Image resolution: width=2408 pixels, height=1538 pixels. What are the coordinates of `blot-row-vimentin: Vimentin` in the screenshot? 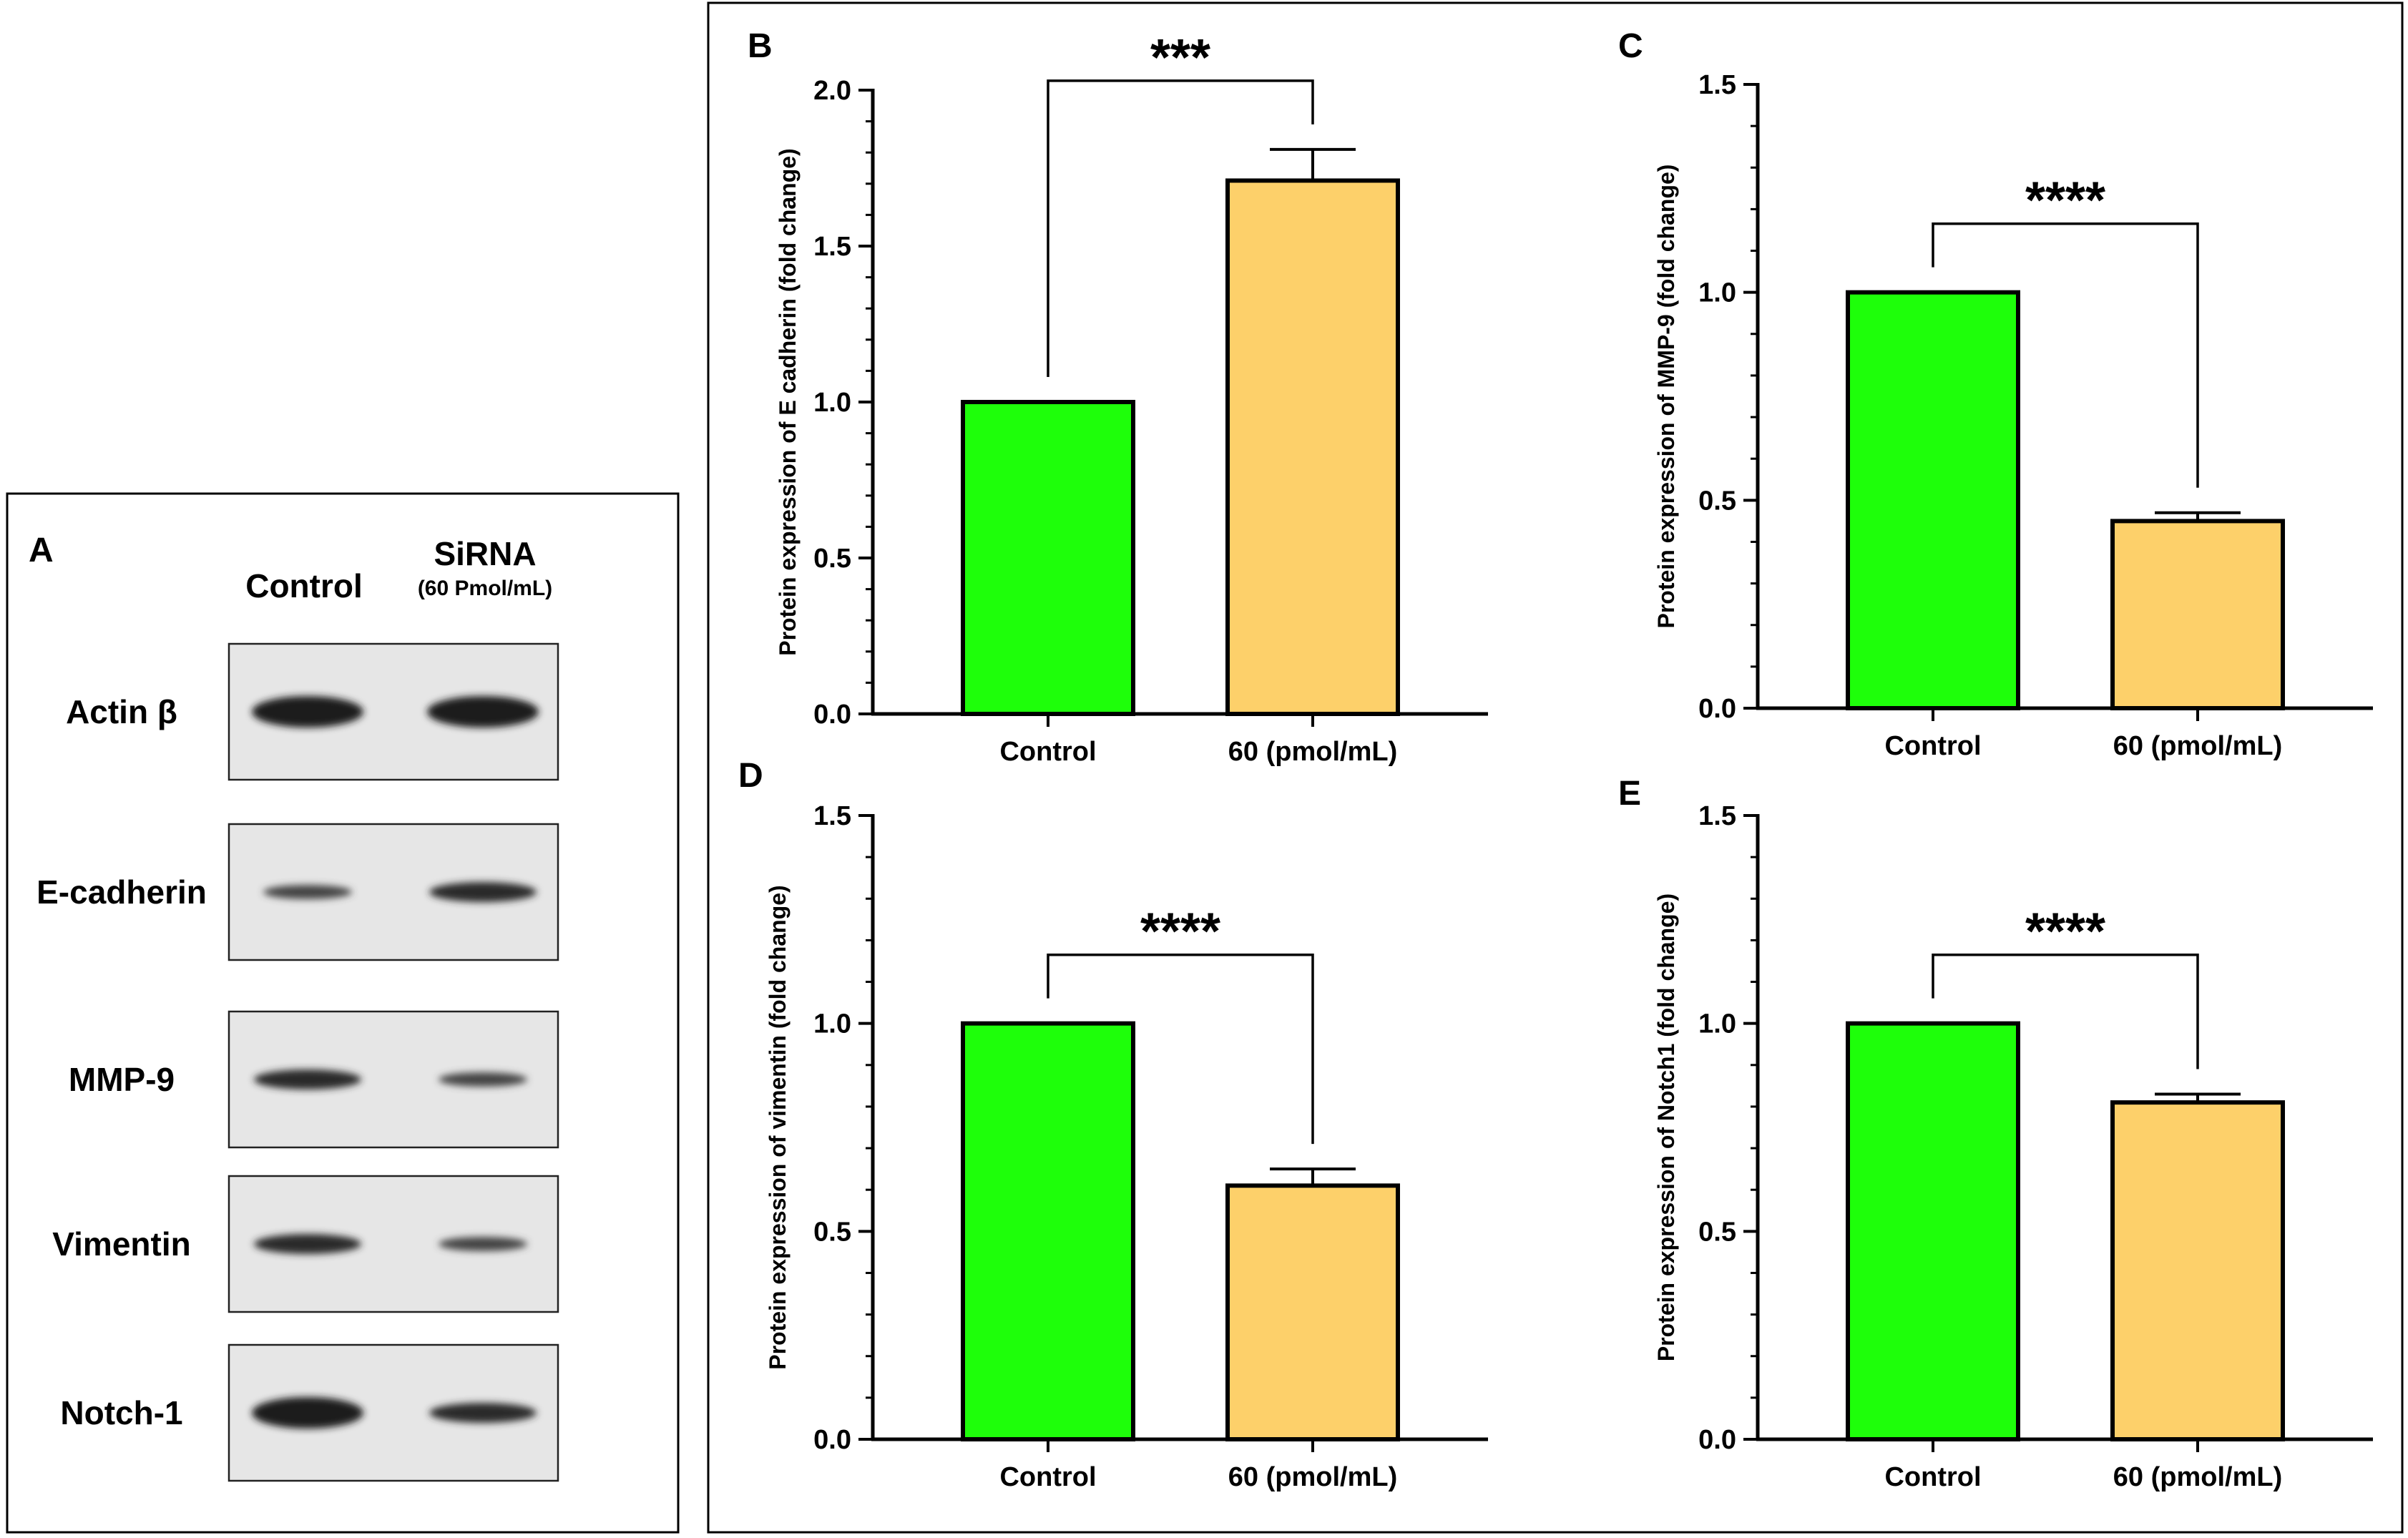 It's located at (305, 1244).